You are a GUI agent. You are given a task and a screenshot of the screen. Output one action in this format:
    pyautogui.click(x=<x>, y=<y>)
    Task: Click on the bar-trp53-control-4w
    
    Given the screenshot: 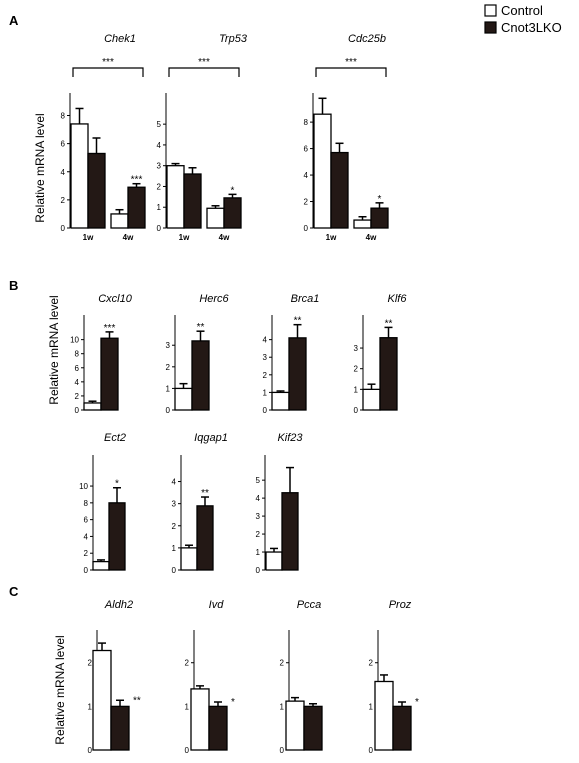 What is the action you would take?
    pyautogui.click(x=215, y=218)
    